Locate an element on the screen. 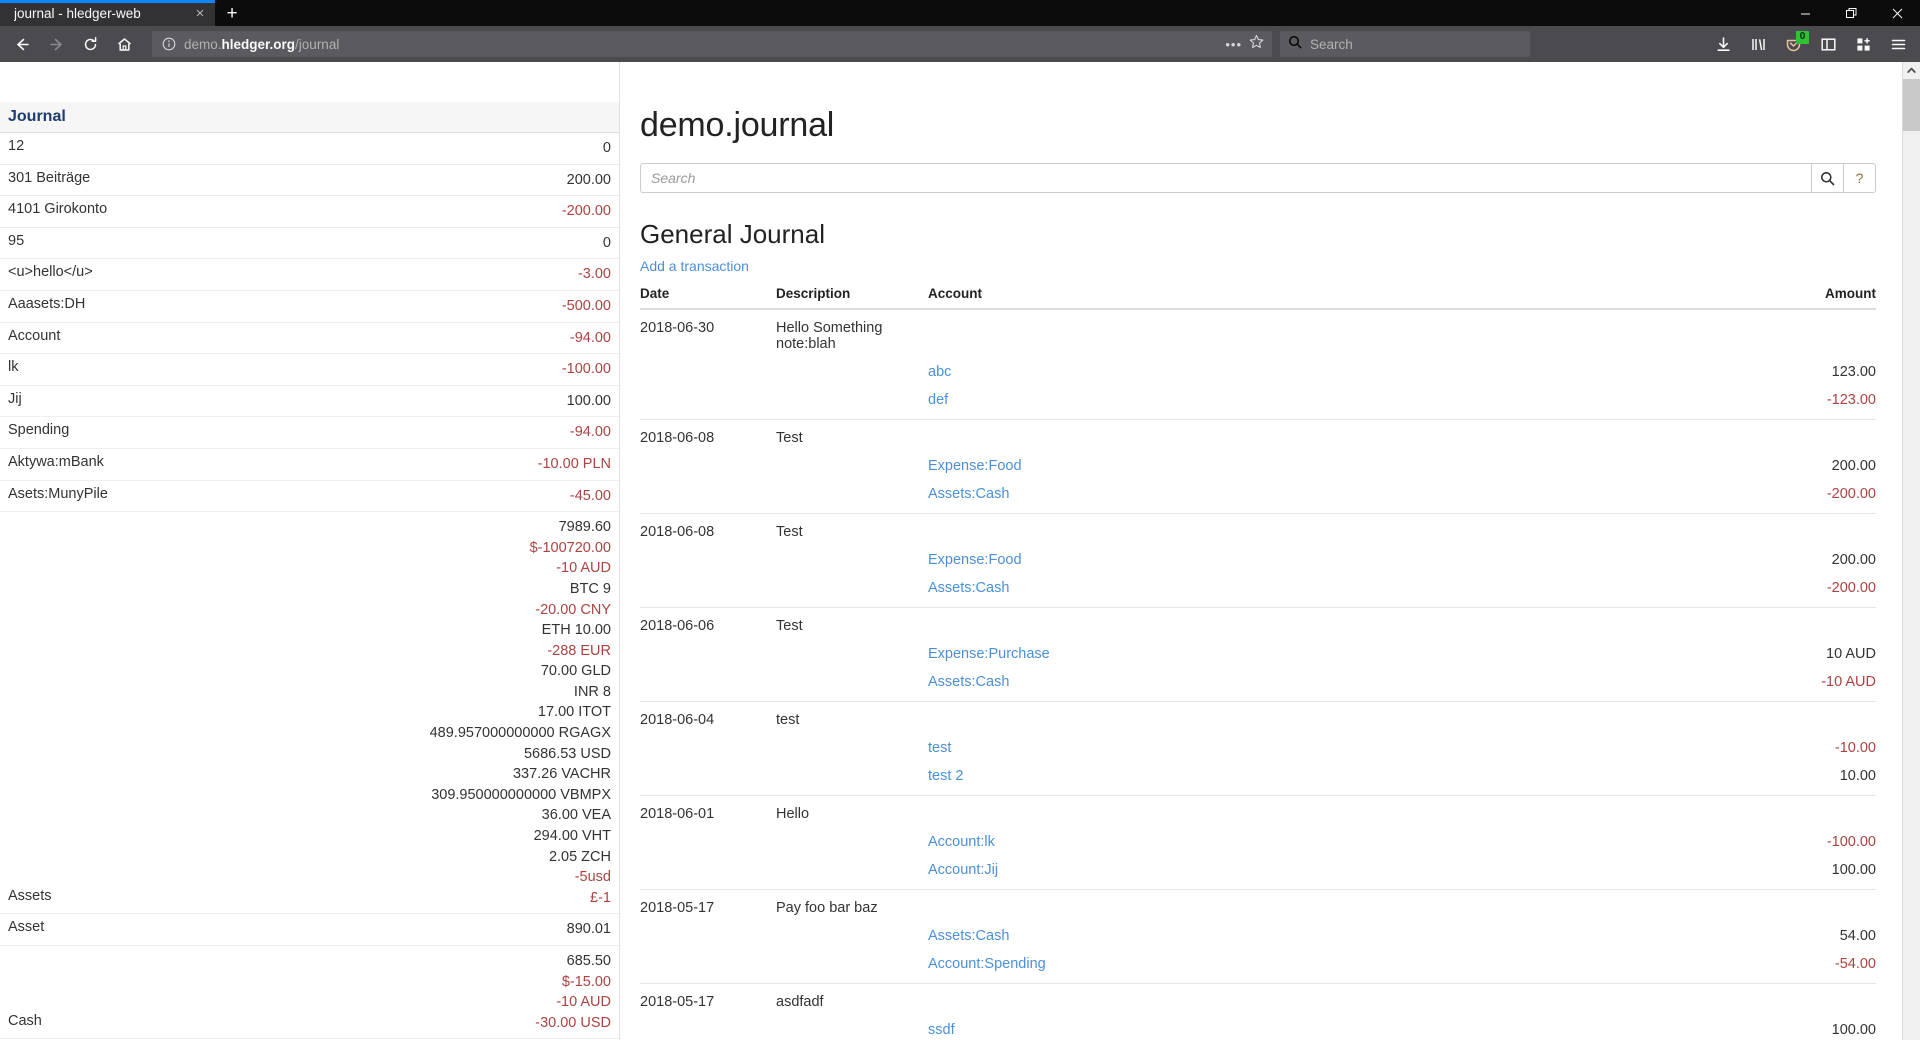 This screenshot has width=1920, height=1040. minimize-icon is located at coordinates (1805, 13).